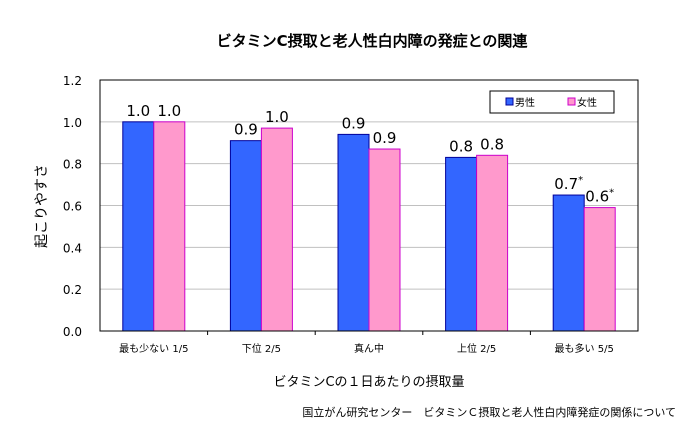  Describe the element at coordinates (72, 248) in the screenshot. I see `y-tick-label: 0.4` at that location.